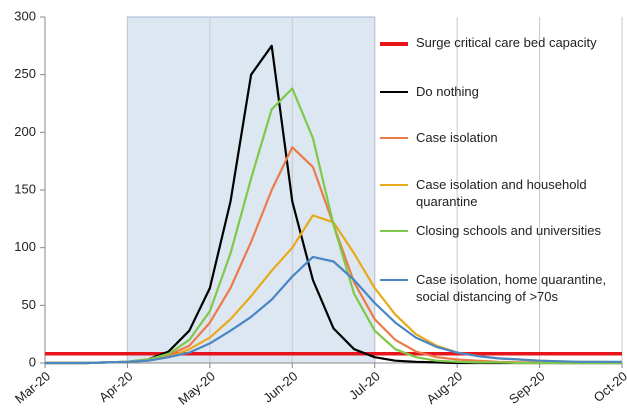 Image resolution: width=627 pixels, height=418 pixels. I want to click on x-tick-label: Oct-20, so click(609, 386).